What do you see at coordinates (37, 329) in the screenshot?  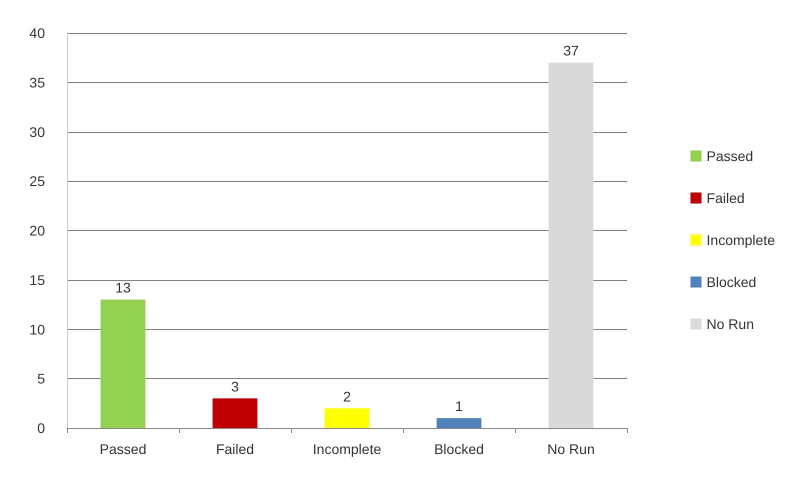 I see `y-tick-label: 10` at bounding box center [37, 329].